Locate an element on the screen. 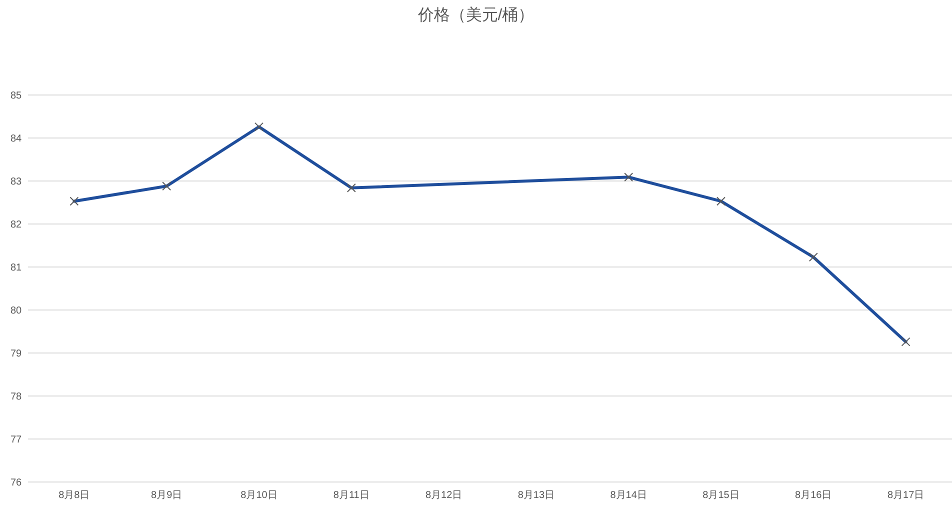 Image resolution: width=952 pixels, height=506 pixels. x-tick-label: 8月15日 is located at coordinates (721, 495).